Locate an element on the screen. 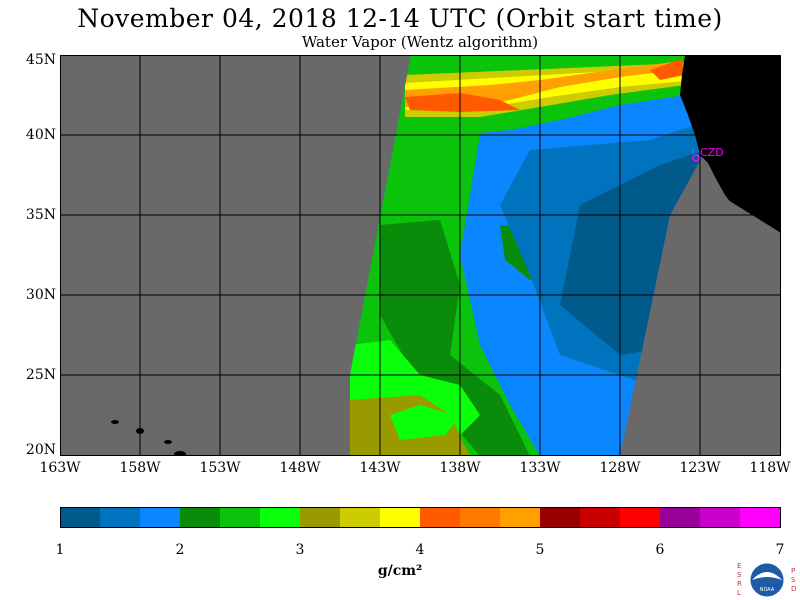 Image resolution: width=800 pixels, height=600 pixels. logo-letter: R is located at coordinates (739, 584).